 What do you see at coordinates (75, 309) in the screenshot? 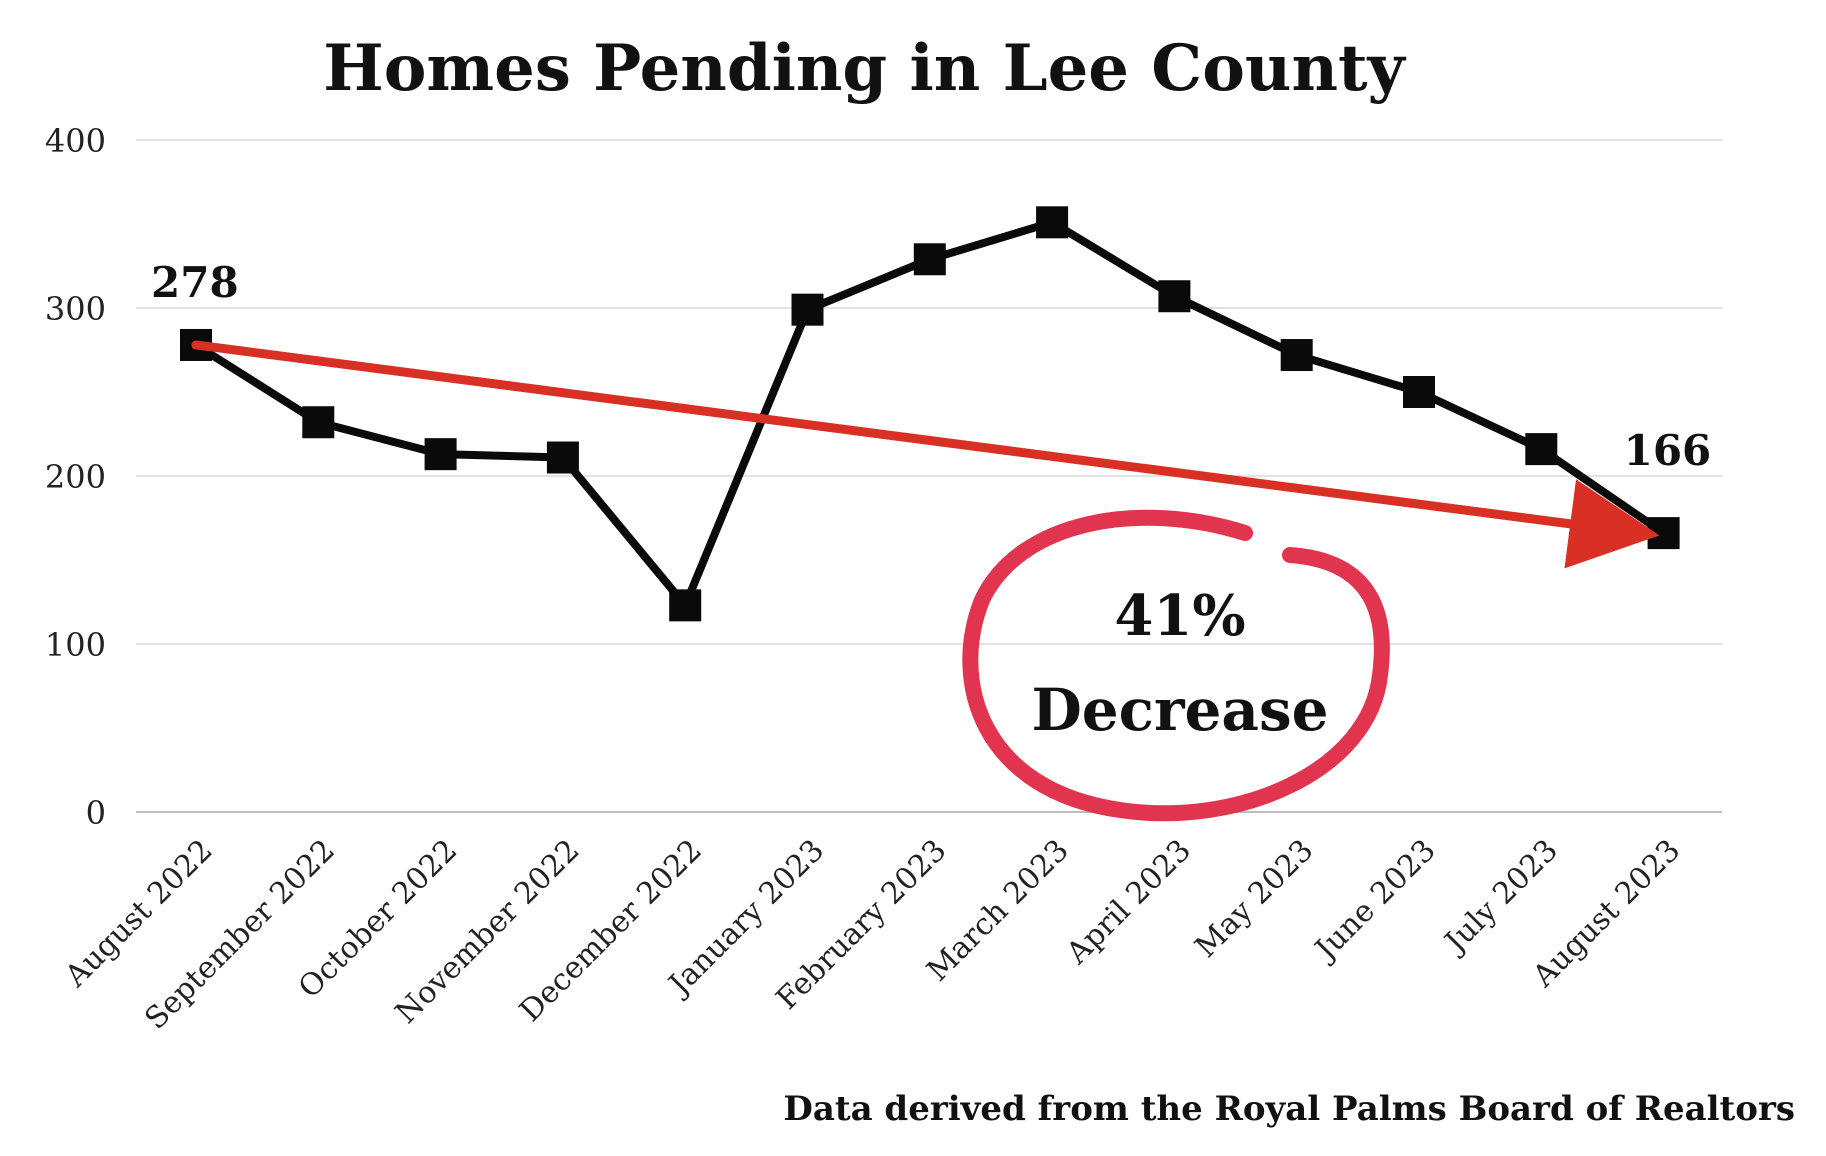
I see `y-tick-label: 300` at bounding box center [75, 309].